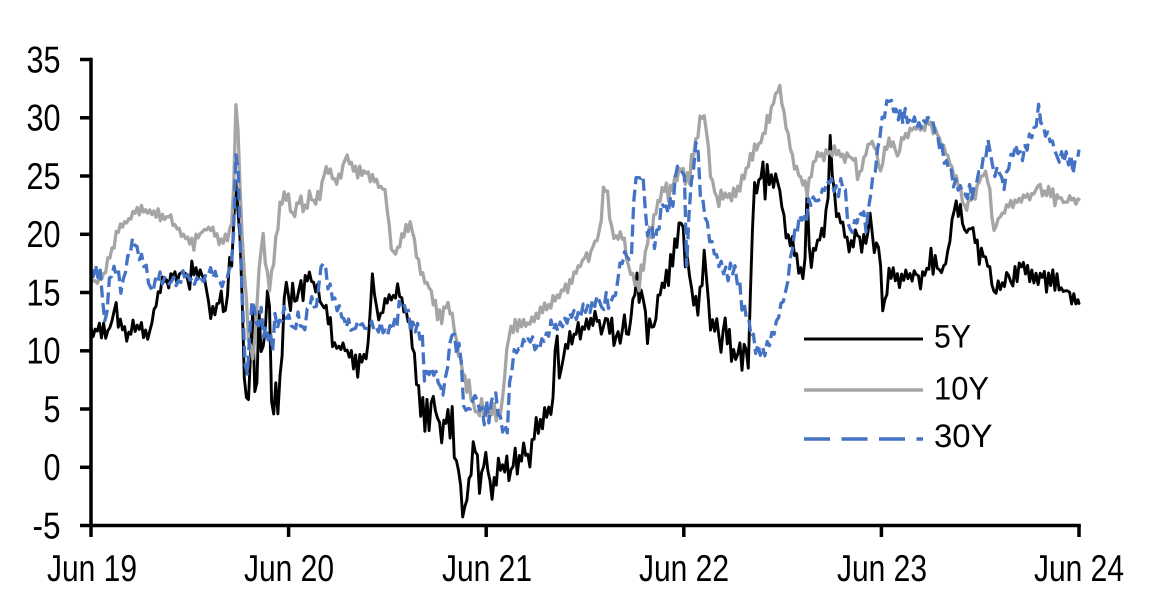 This screenshot has width=1152, height=602. I want to click on svg-text: -5, so click(47, 525).